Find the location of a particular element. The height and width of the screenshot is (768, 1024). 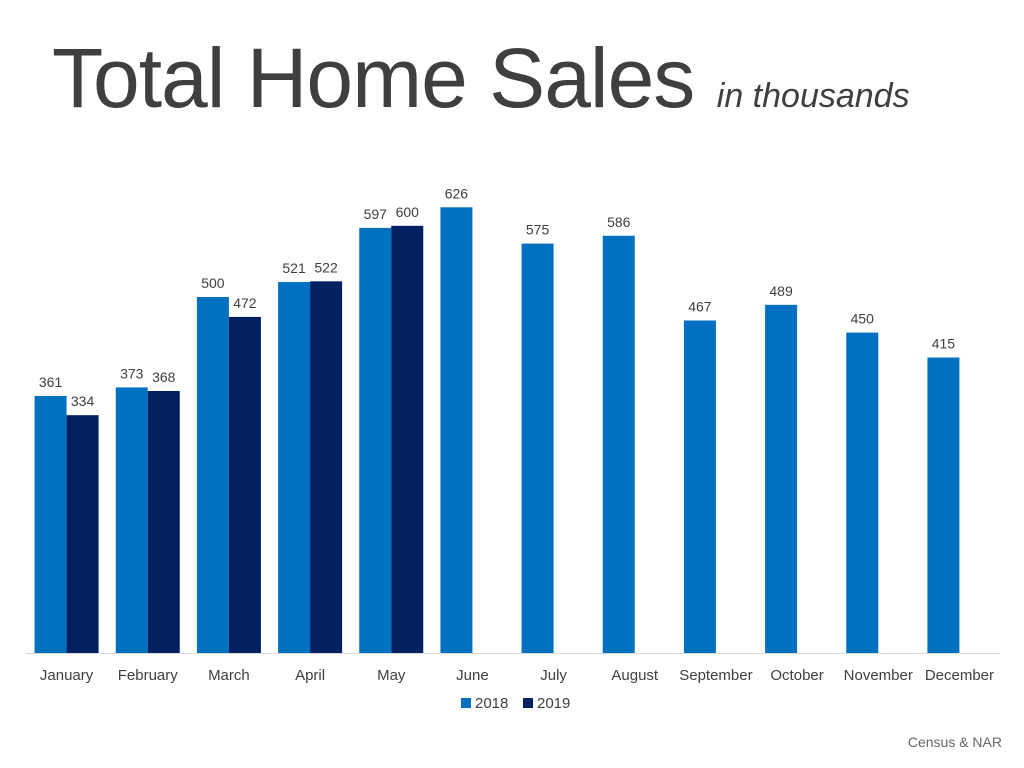

x-tick-label-december: December is located at coordinates (959, 675).